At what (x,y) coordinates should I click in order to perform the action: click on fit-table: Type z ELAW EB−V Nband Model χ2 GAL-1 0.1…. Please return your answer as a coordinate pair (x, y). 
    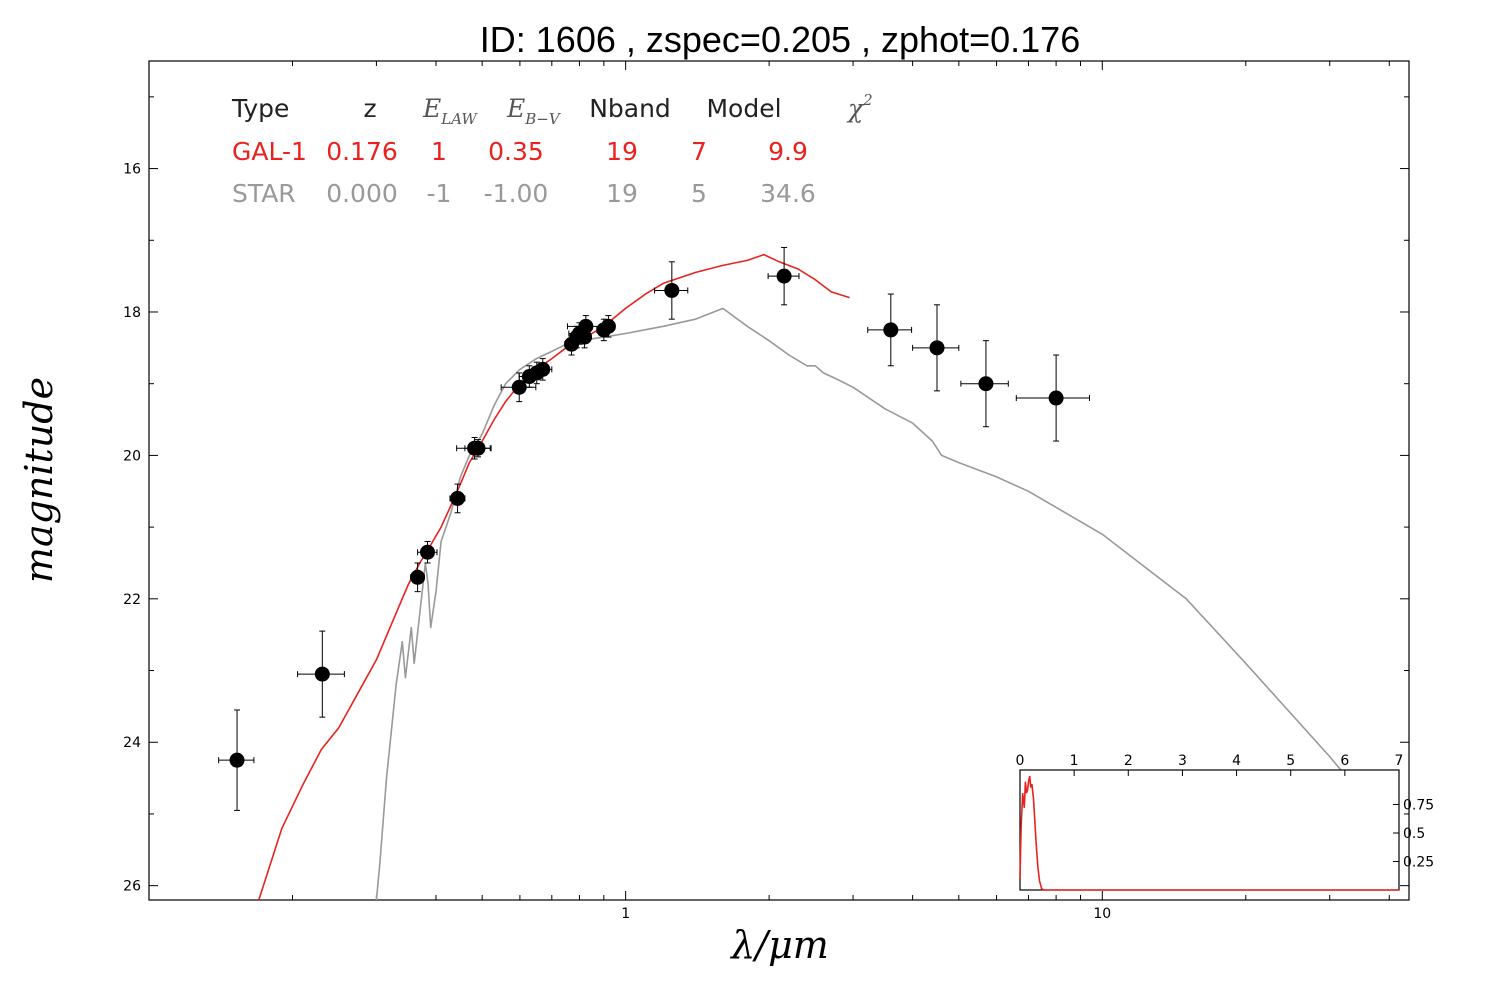
    Looking at the image, I should click on (552, 149).